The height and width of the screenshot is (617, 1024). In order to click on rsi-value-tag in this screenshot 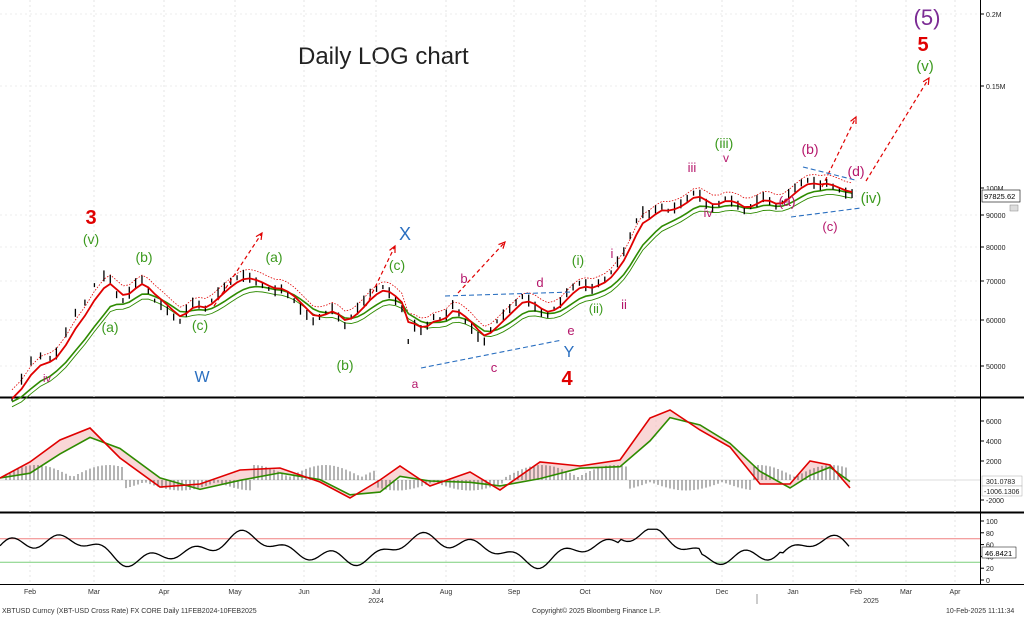, I will do `click(999, 552)`.